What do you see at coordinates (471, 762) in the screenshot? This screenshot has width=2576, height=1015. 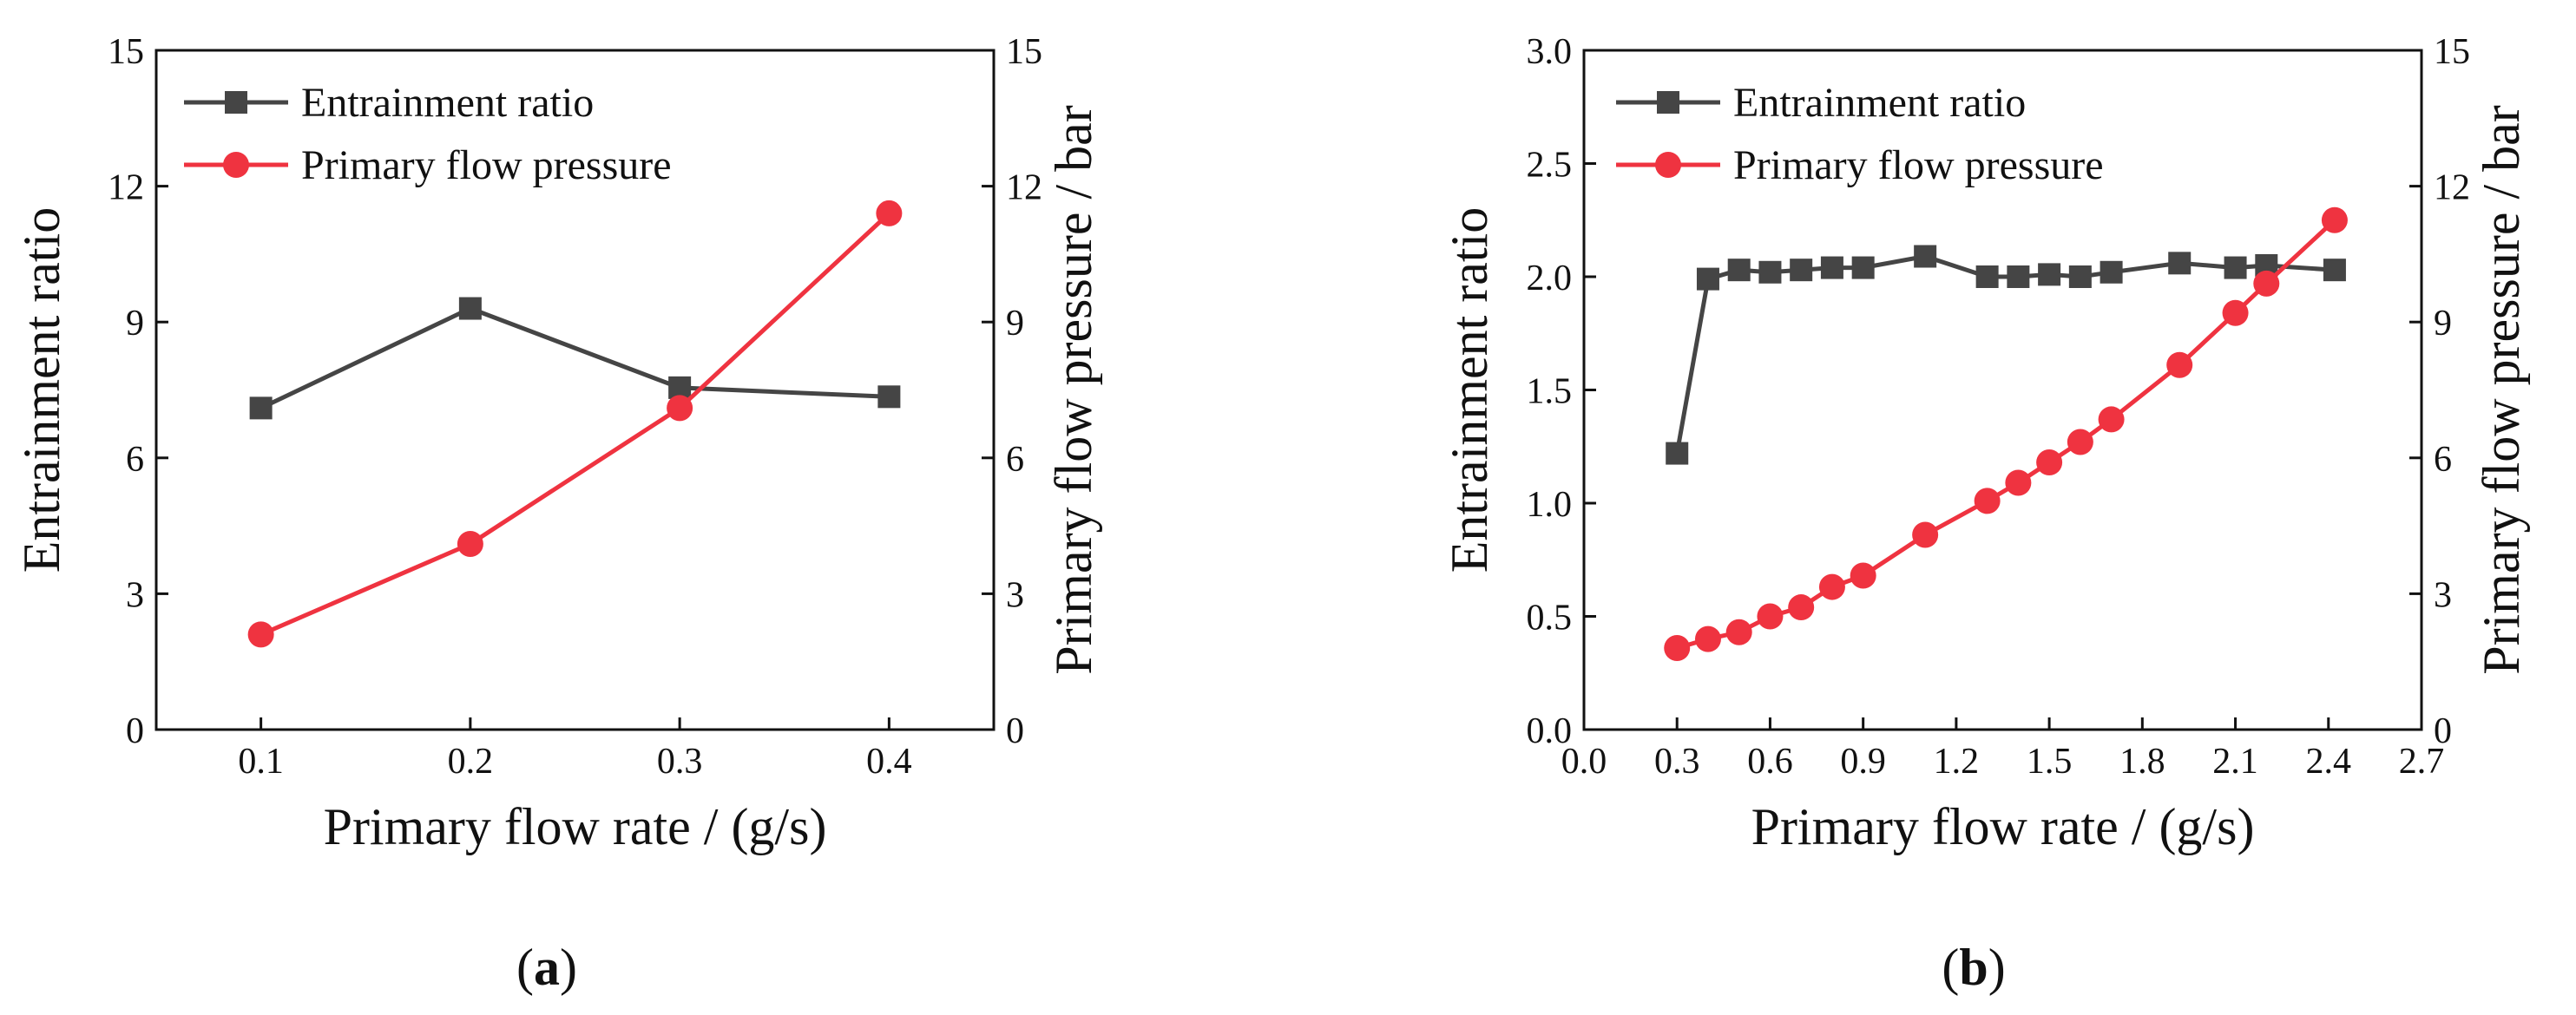 I see `x-tick-label: 0.2` at bounding box center [471, 762].